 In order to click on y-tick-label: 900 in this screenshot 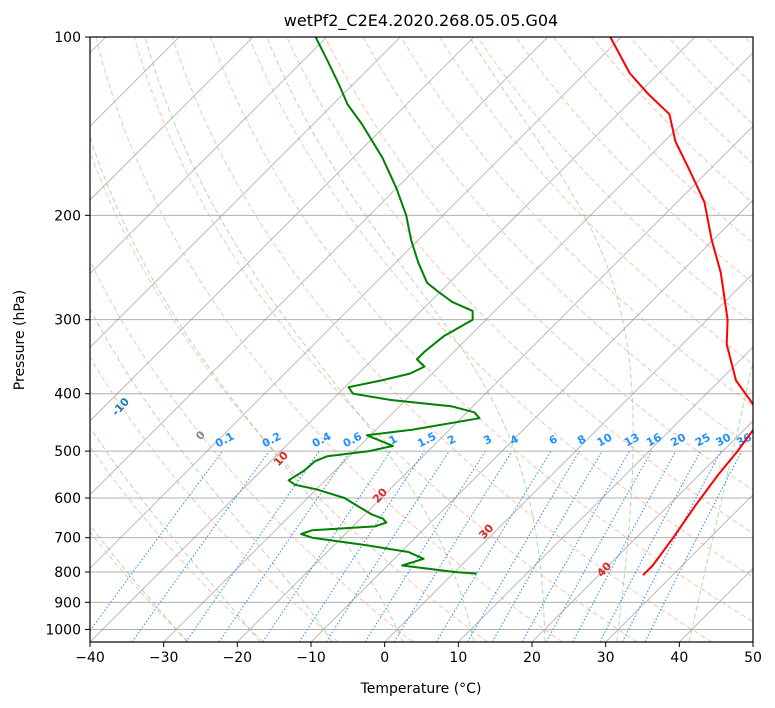, I will do `click(67, 603)`.